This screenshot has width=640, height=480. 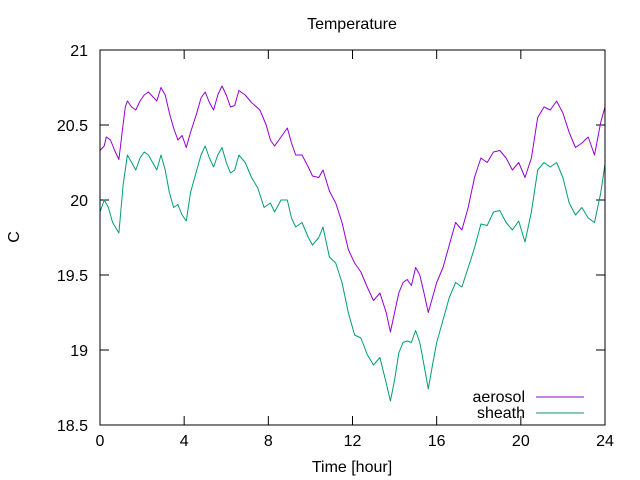 What do you see at coordinates (72, 276) in the screenshot?
I see `y-tick-label: 19.5` at bounding box center [72, 276].